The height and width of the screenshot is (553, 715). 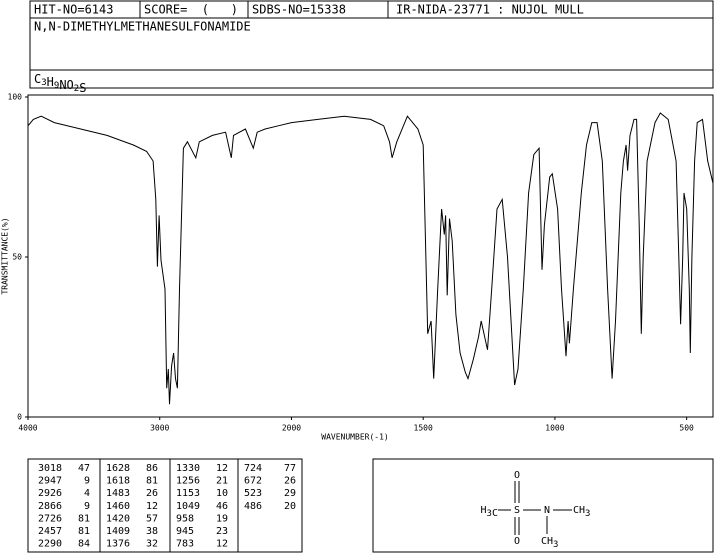 What do you see at coordinates (84, 544) in the screenshot?
I see `peak-transmittance: 84` at bounding box center [84, 544].